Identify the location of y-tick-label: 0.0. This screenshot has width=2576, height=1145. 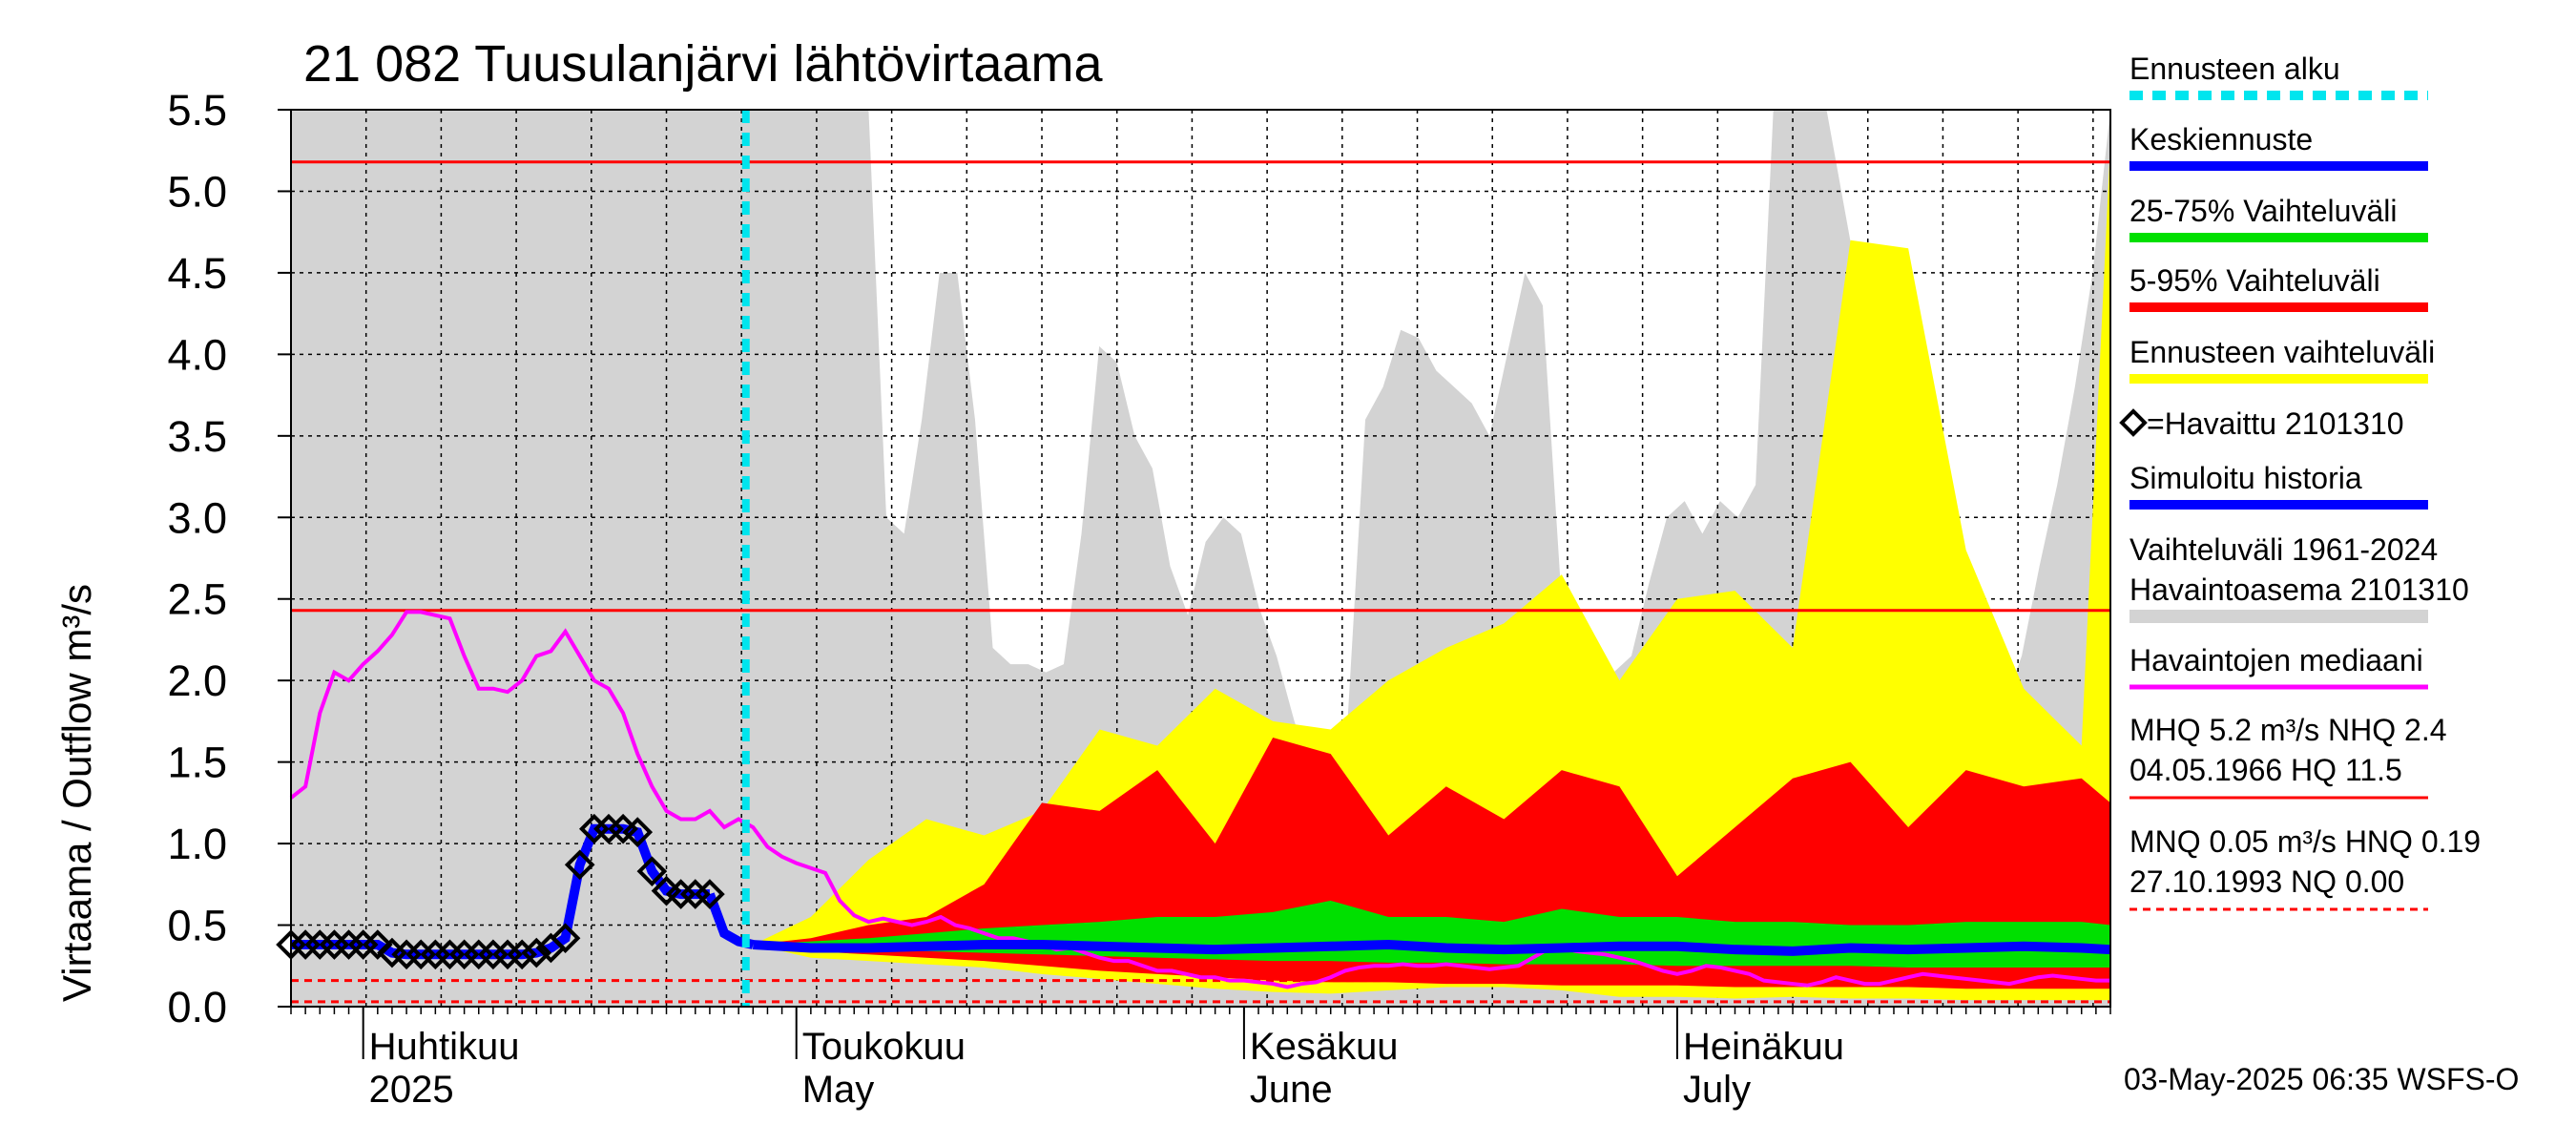
(197, 1007).